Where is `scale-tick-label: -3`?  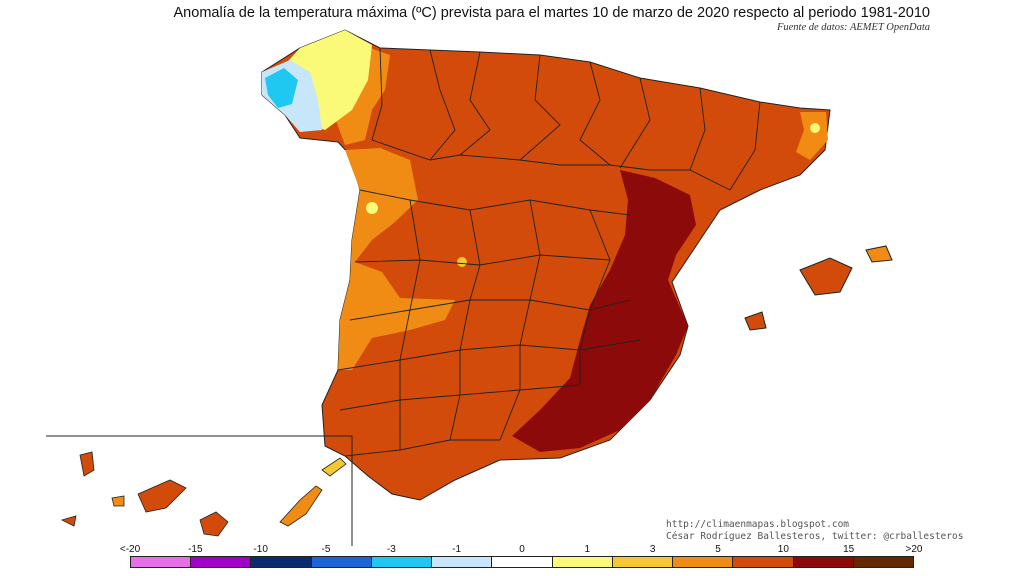 scale-tick-label: -3 is located at coordinates (391, 549).